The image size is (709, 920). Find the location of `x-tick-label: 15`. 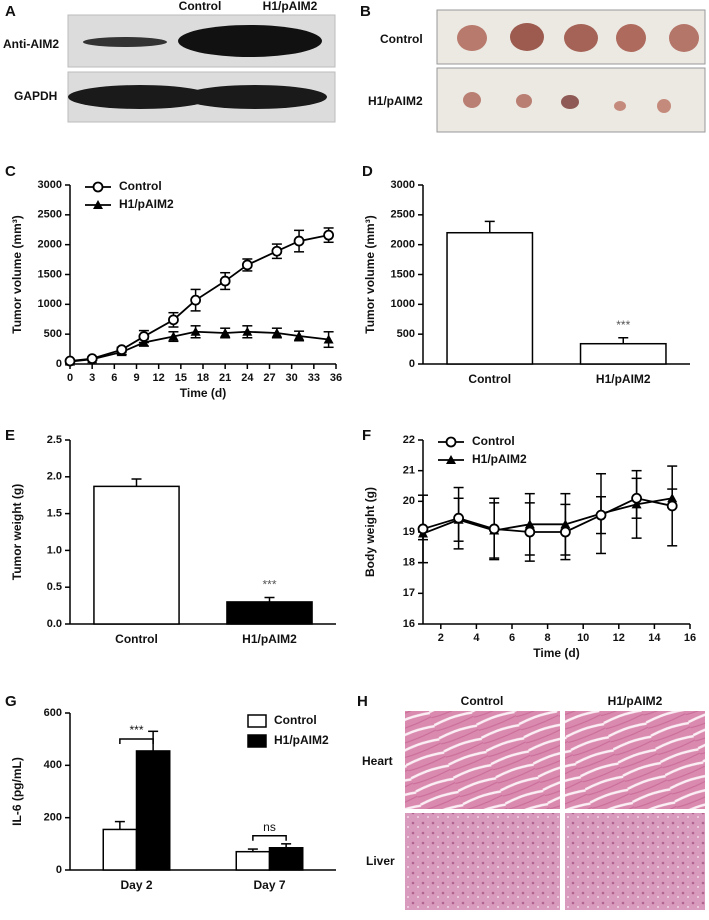

x-tick-label: 15 is located at coordinates (181, 378).